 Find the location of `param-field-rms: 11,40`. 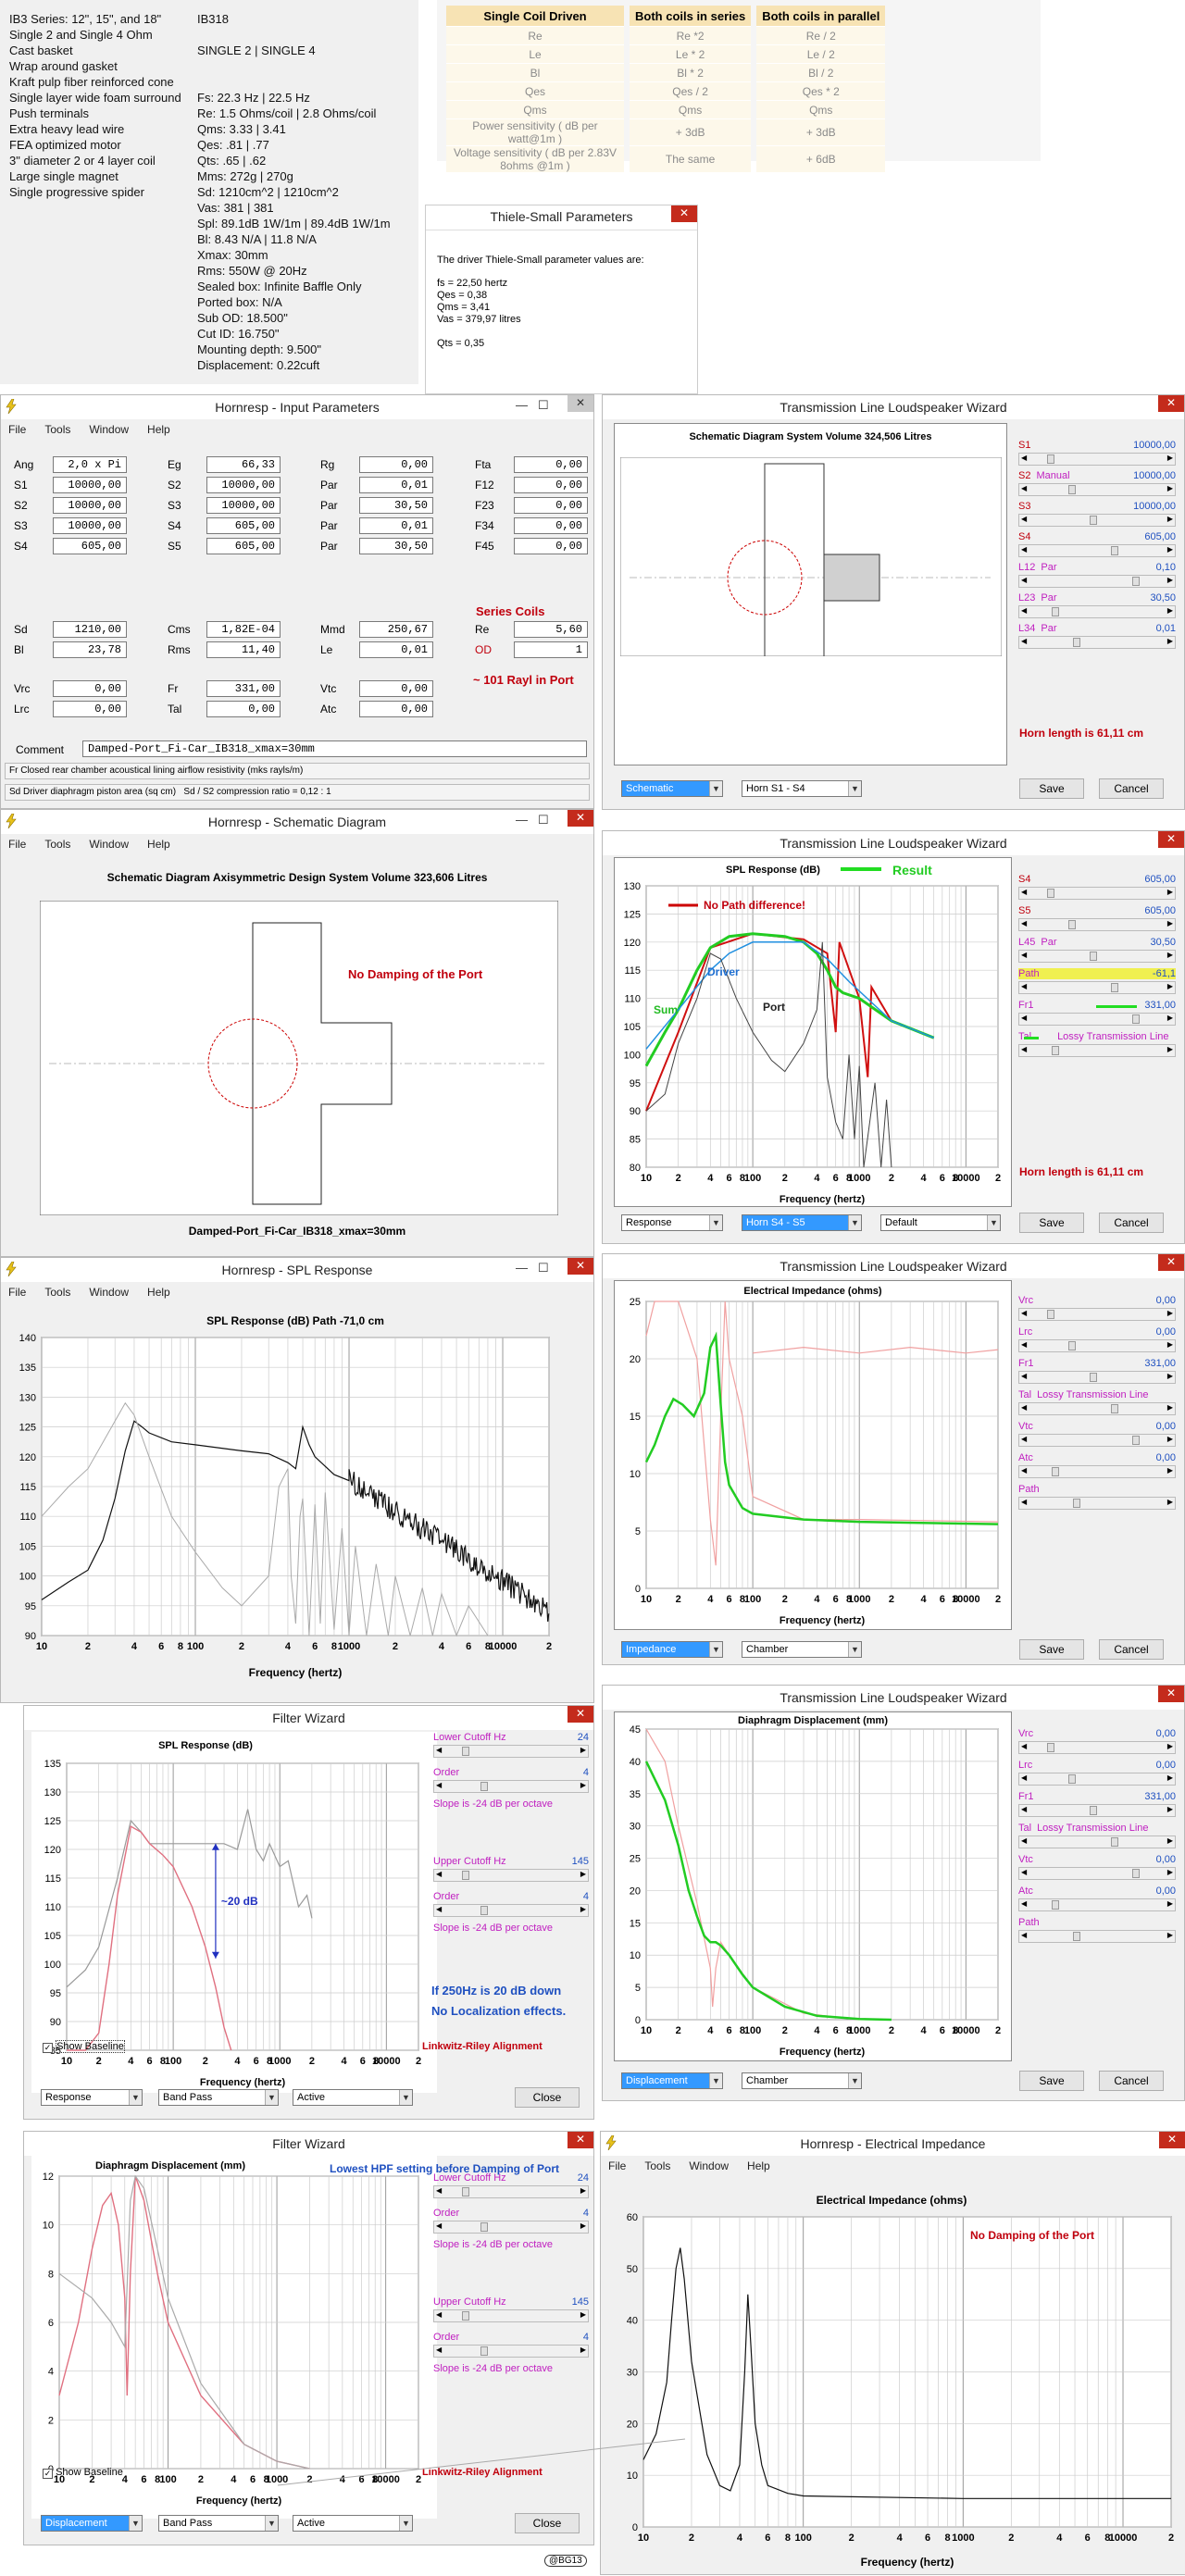

param-field-rms: 11,40 is located at coordinates (243, 649).